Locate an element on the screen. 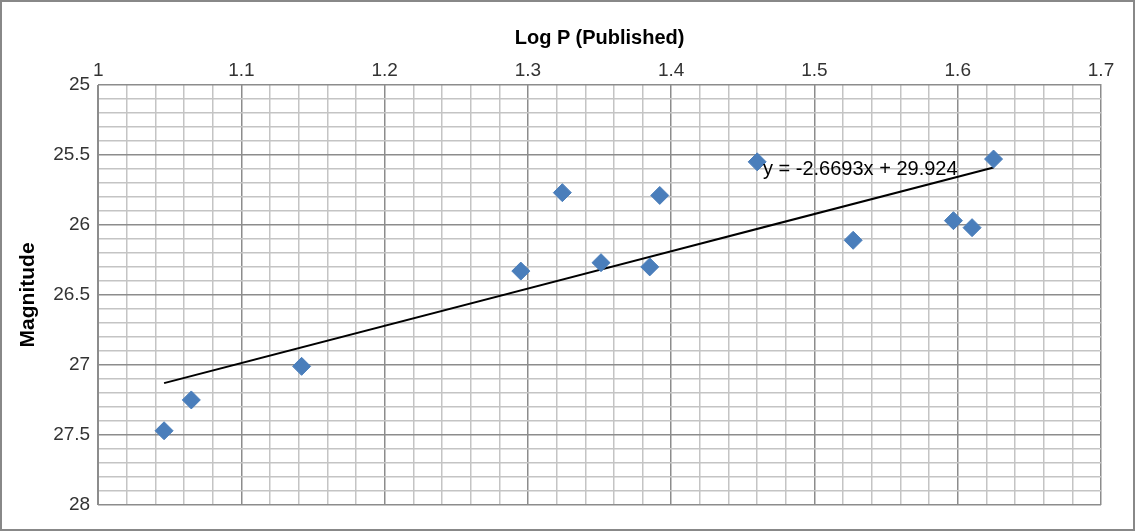 Image resolution: width=1135 pixels, height=531 pixels. y-tick-label: 26.5 is located at coordinates (72, 294).